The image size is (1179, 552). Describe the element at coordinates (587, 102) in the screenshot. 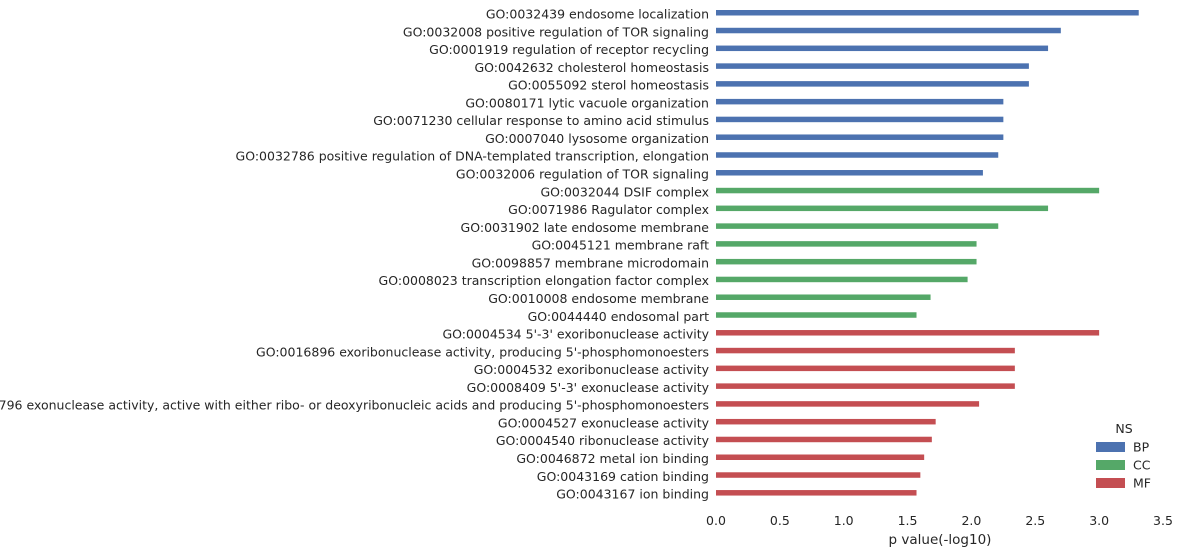

I see `category-label: GO:0080171 lytic vacuole organization` at that location.